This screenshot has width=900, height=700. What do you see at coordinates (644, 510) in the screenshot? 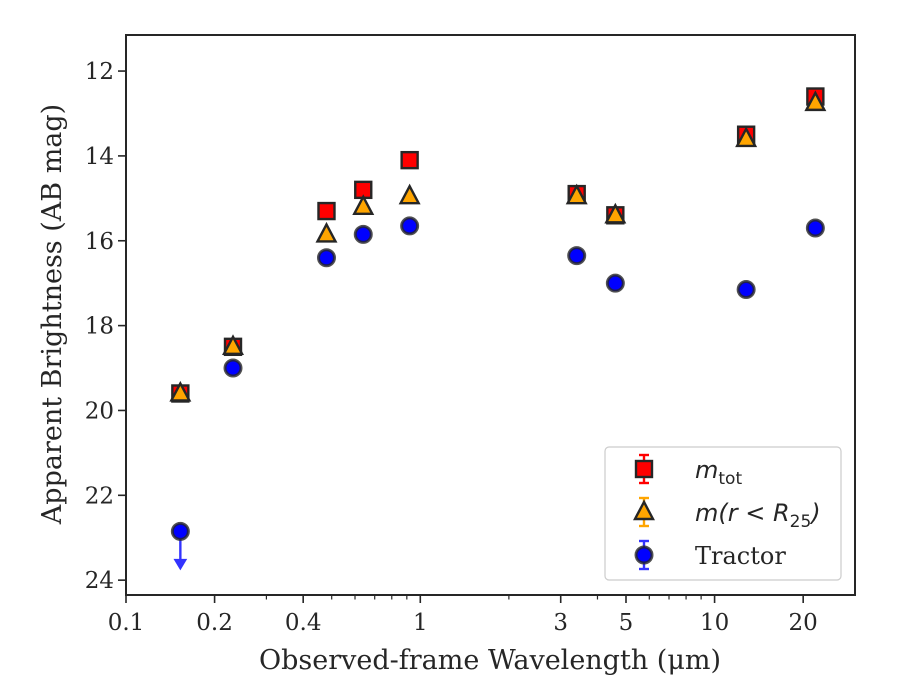
I see `legend-marker-mr25` at bounding box center [644, 510].